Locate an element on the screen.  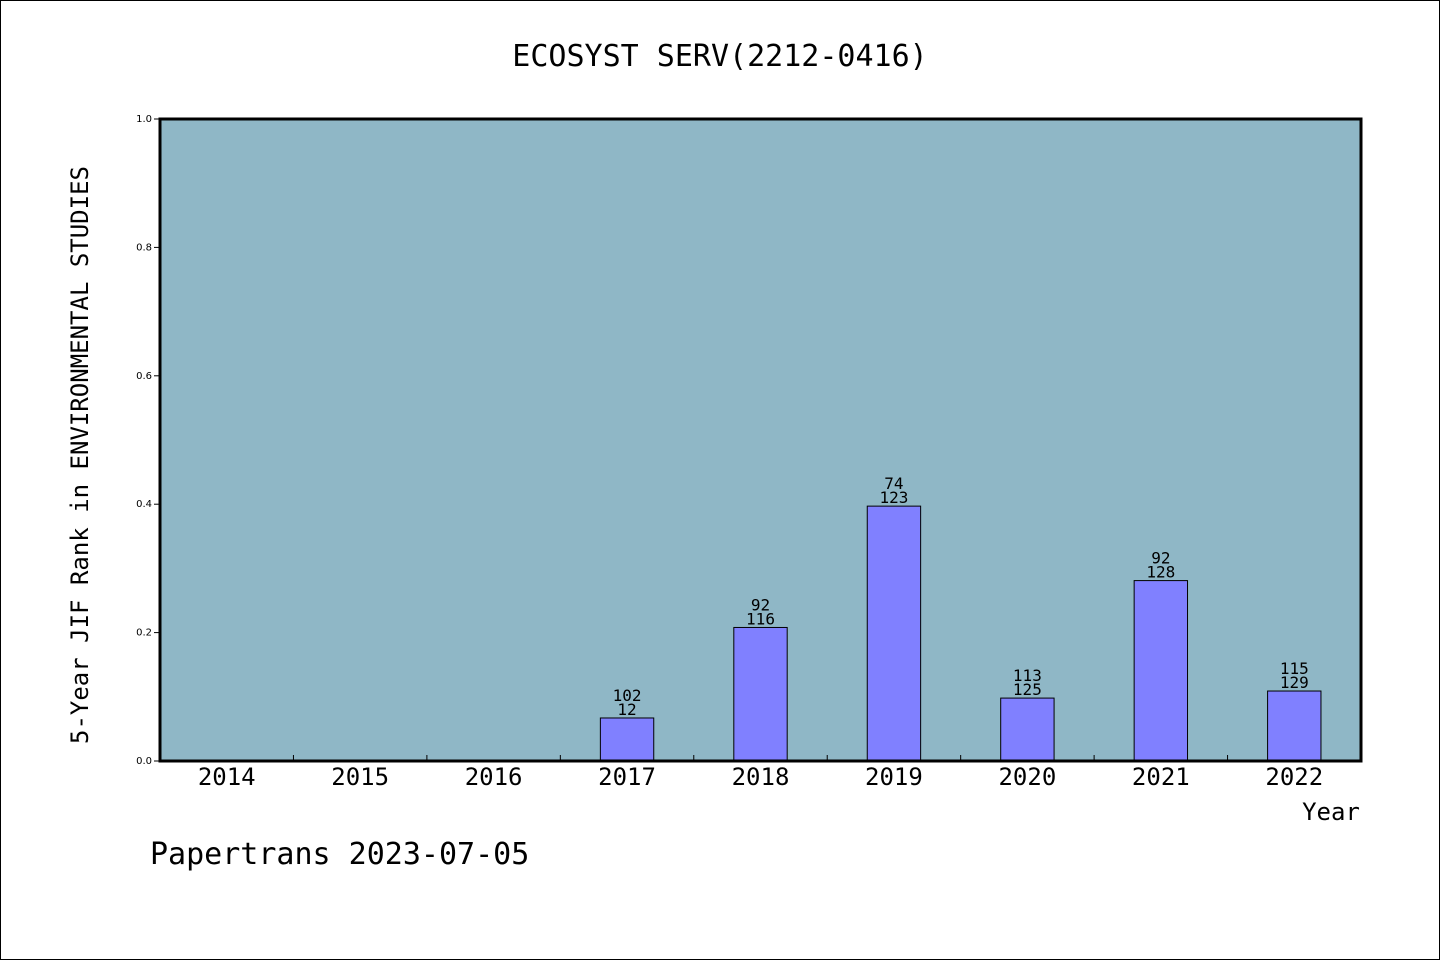
bar-label-total: 129 is located at coordinates (1294, 682).